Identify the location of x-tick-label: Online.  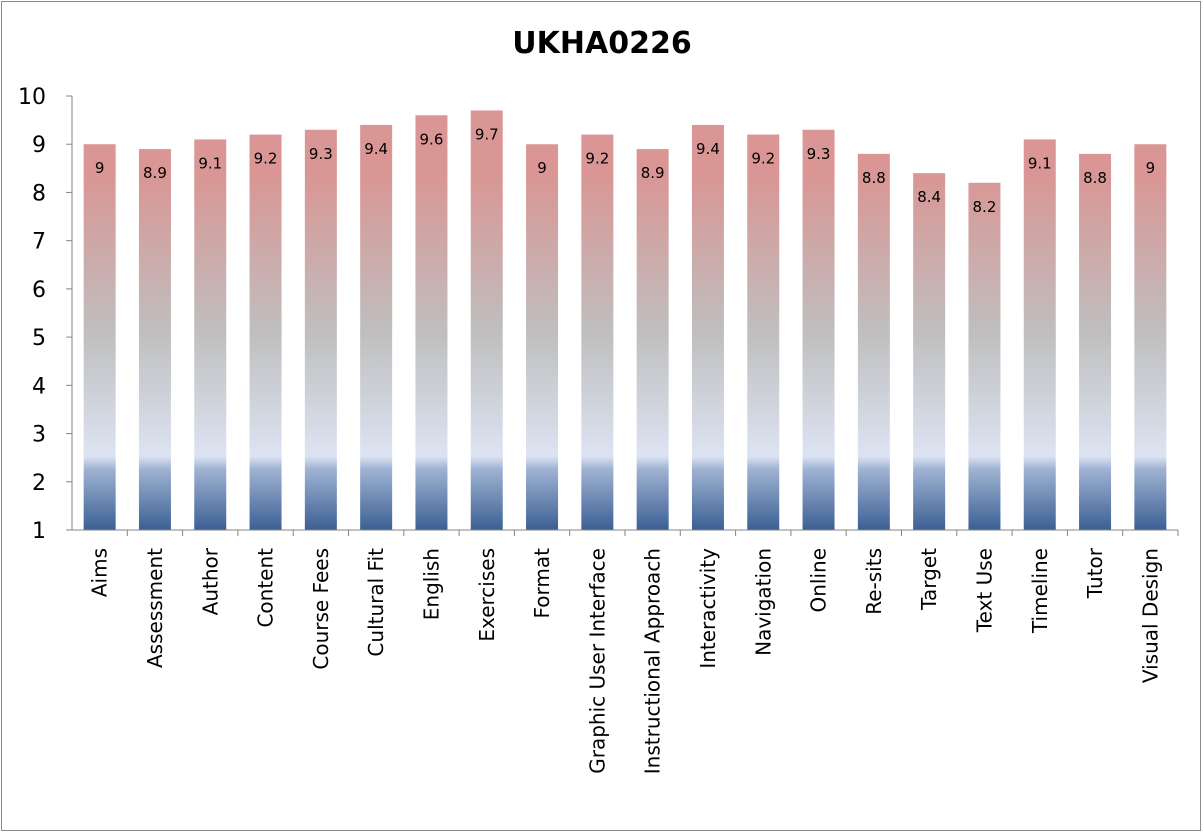
(819, 580).